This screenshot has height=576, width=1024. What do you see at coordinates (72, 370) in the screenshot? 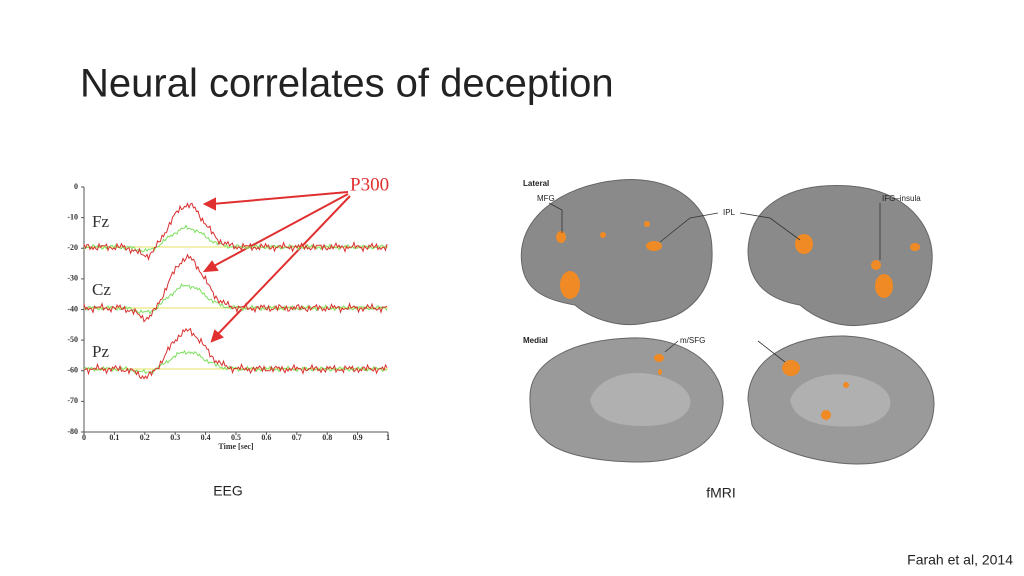
I see `y-tick-label: -60` at bounding box center [72, 370].